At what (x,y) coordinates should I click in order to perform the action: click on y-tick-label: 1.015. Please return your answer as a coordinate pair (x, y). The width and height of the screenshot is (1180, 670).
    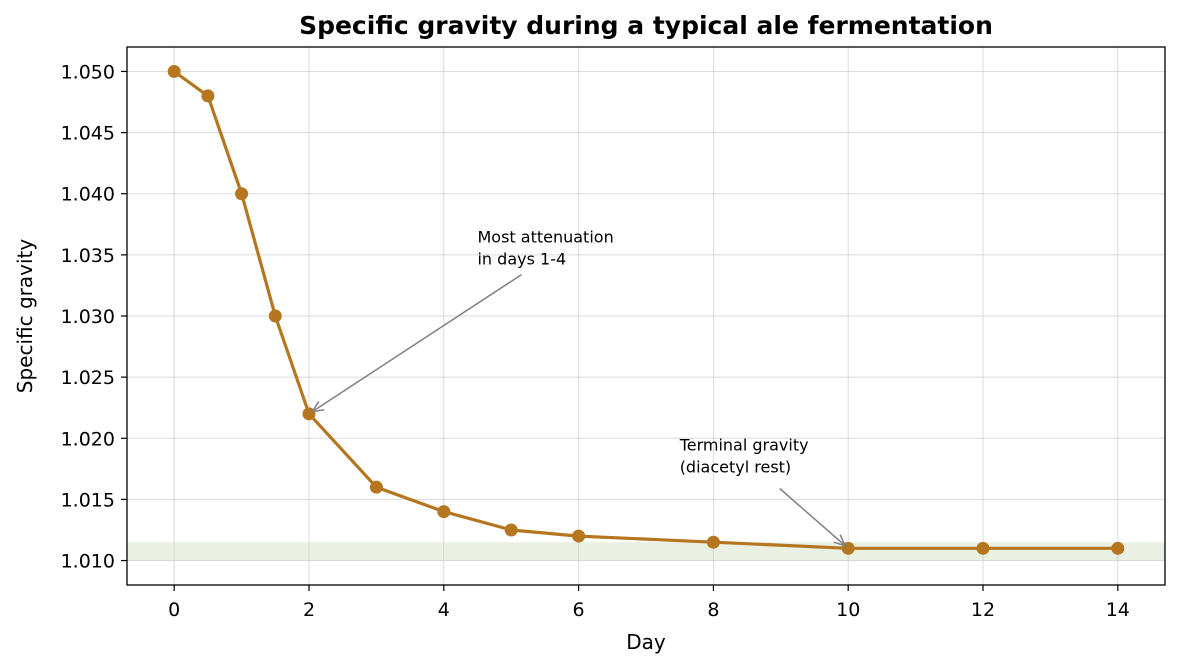
    Looking at the image, I should click on (88, 500).